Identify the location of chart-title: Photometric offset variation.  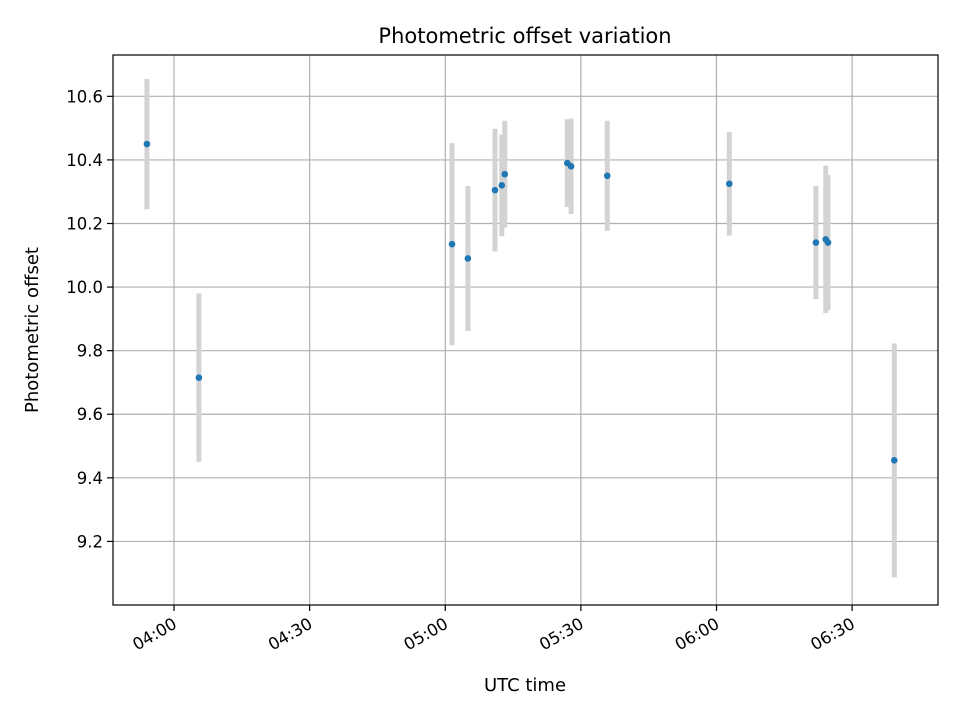
(524, 36).